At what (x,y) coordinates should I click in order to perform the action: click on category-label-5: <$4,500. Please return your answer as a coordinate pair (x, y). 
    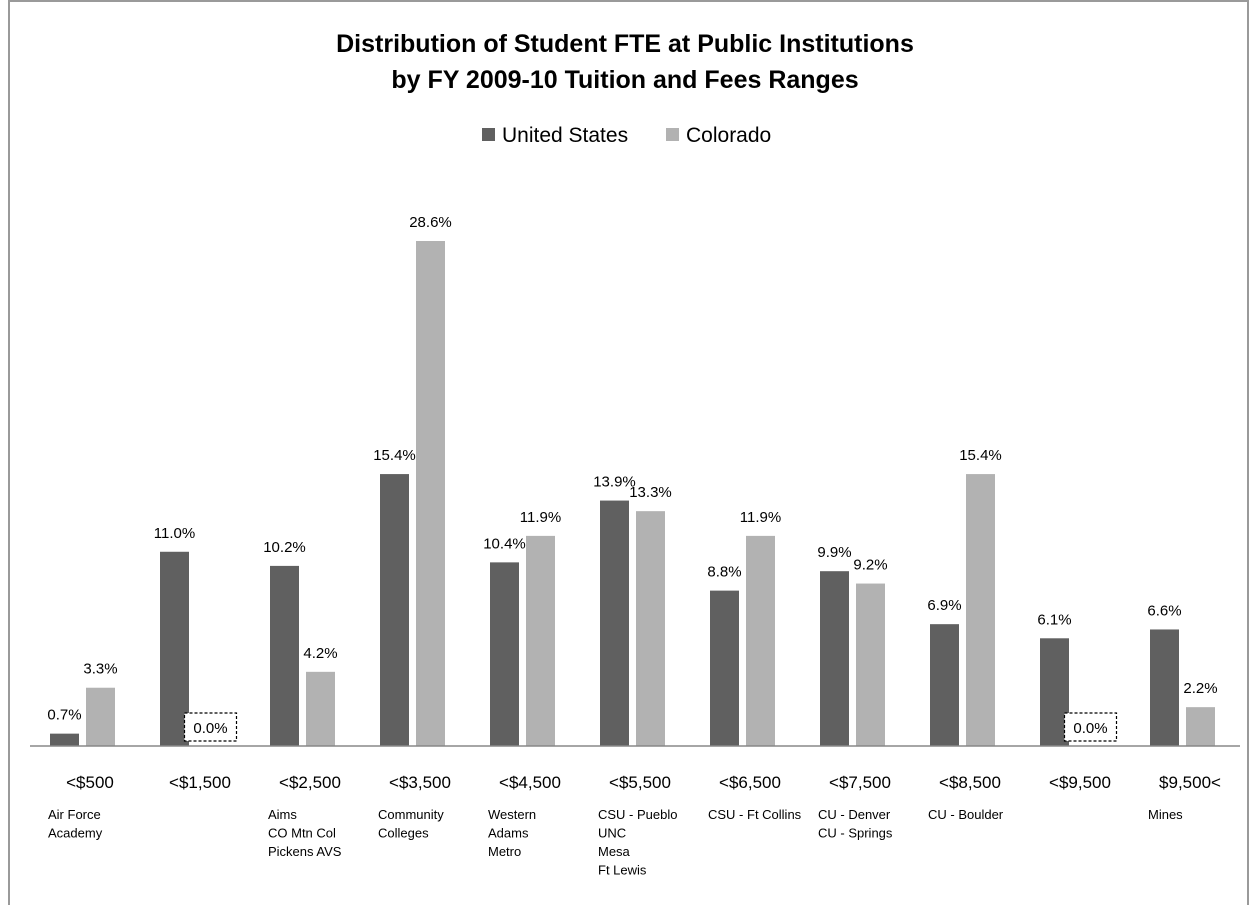
    Looking at the image, I should click on (530, 782).